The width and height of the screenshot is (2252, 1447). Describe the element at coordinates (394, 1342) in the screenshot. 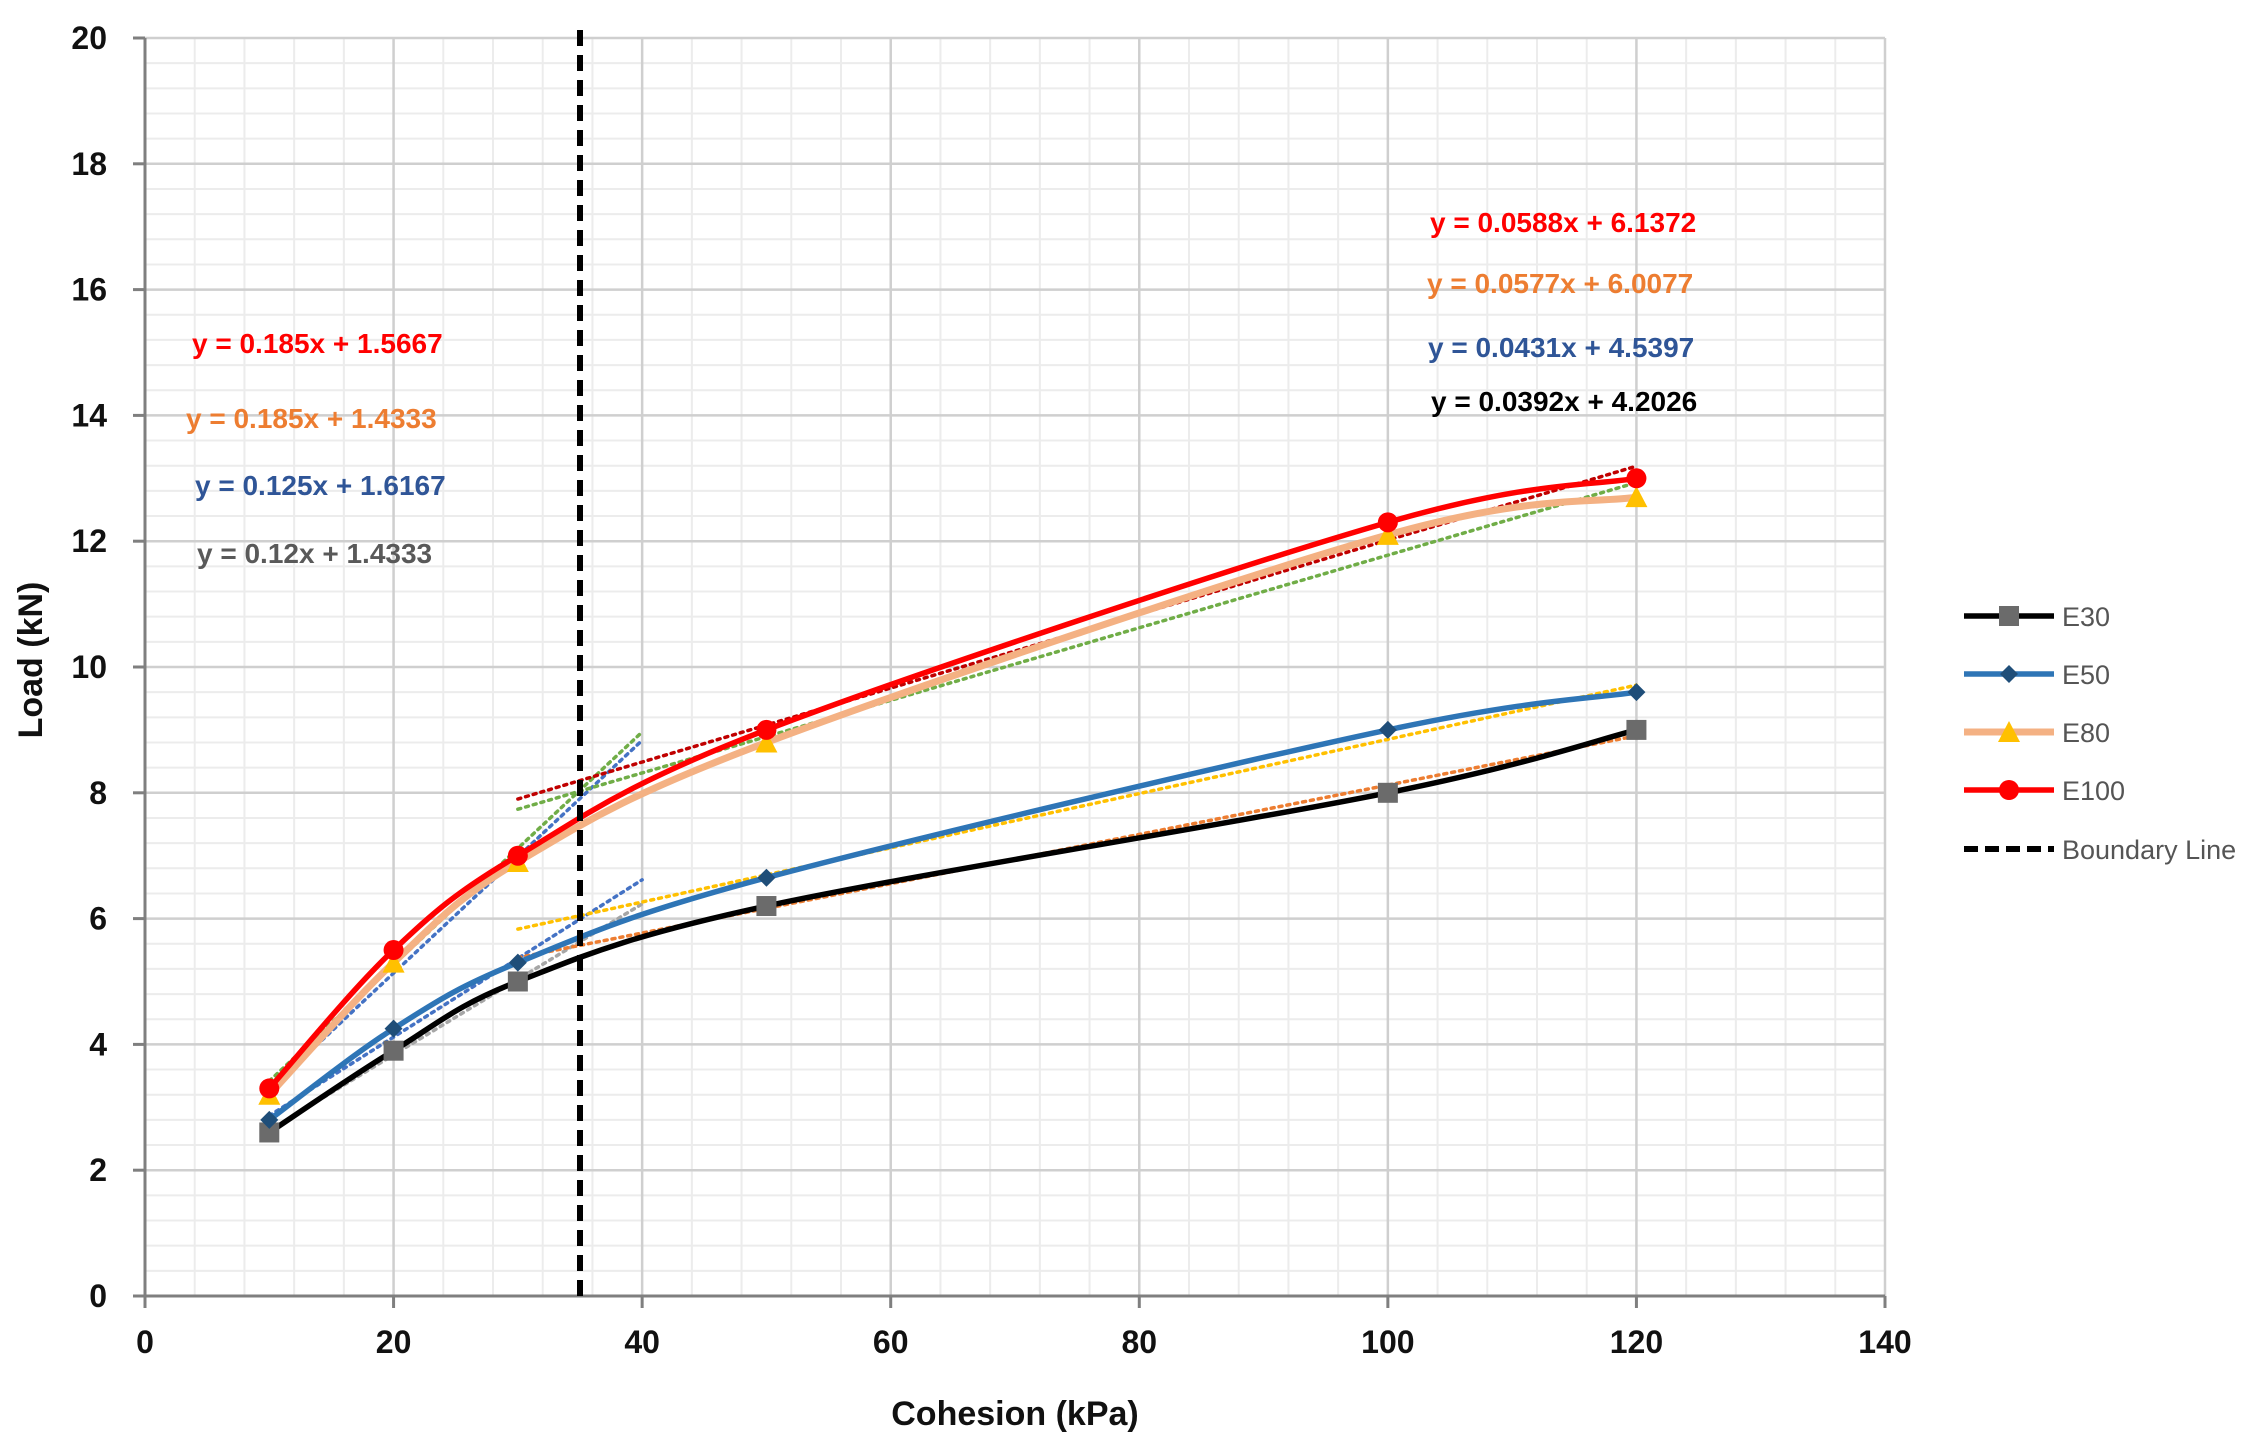

I see `x-tick-label: 20` at that location.